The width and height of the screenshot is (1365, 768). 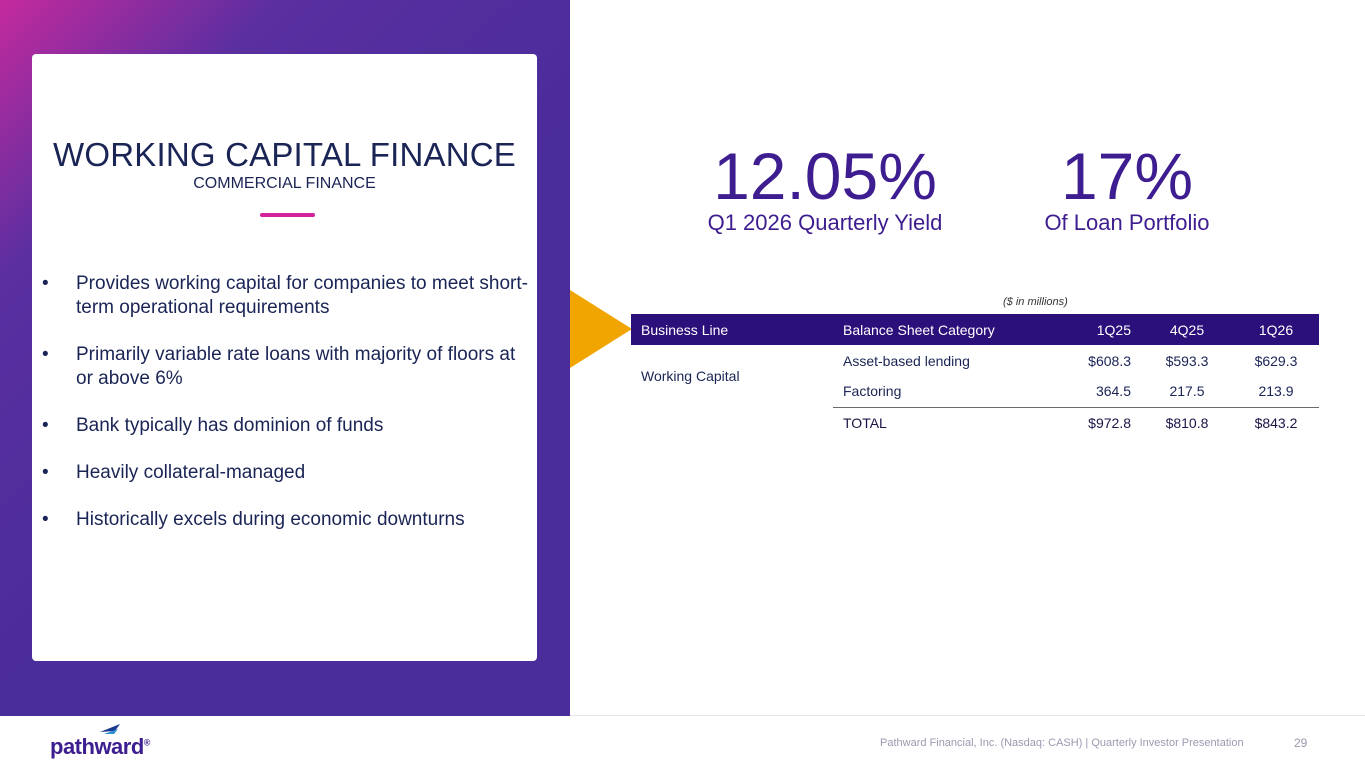 What do you see at coordinates (100, 746) in the screenshot?
I see `logo-wordmark: pathward®` at bounding box center [100, 746].